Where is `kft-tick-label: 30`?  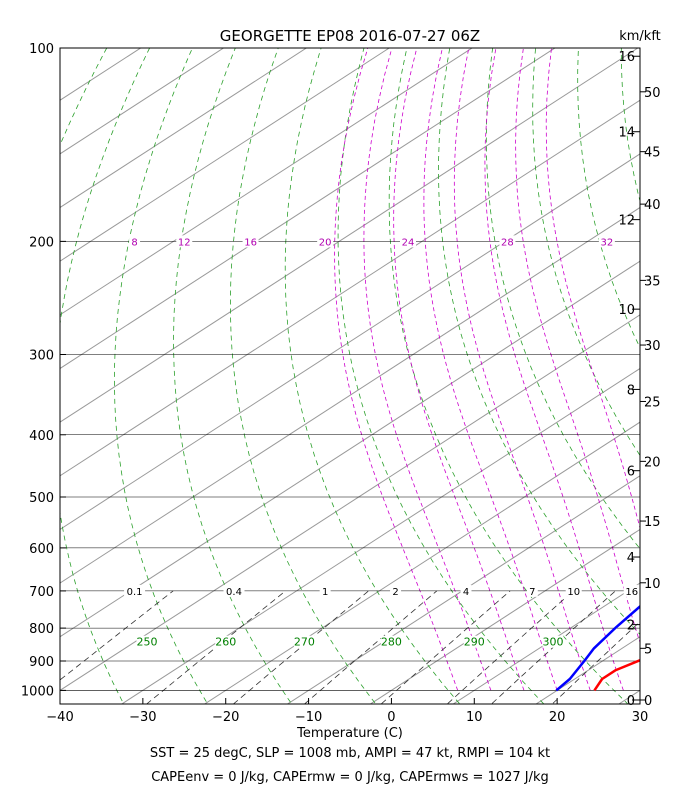
kft-tick-label: 30 is located at coordinates (652, 346).